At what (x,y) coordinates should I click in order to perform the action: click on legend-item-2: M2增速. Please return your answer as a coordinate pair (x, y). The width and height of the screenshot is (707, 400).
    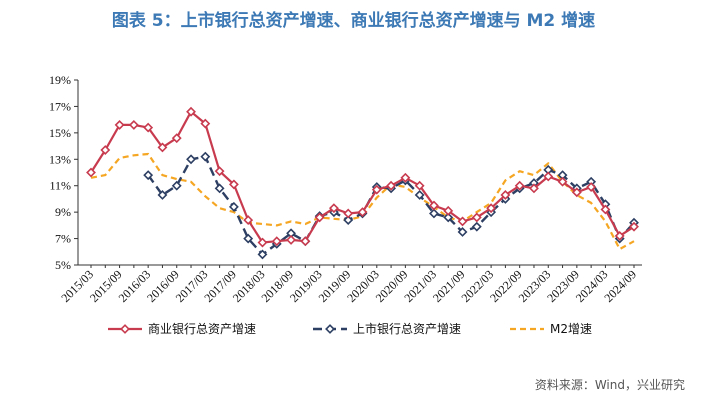
    Looking at the image, I should click on (551, 329).